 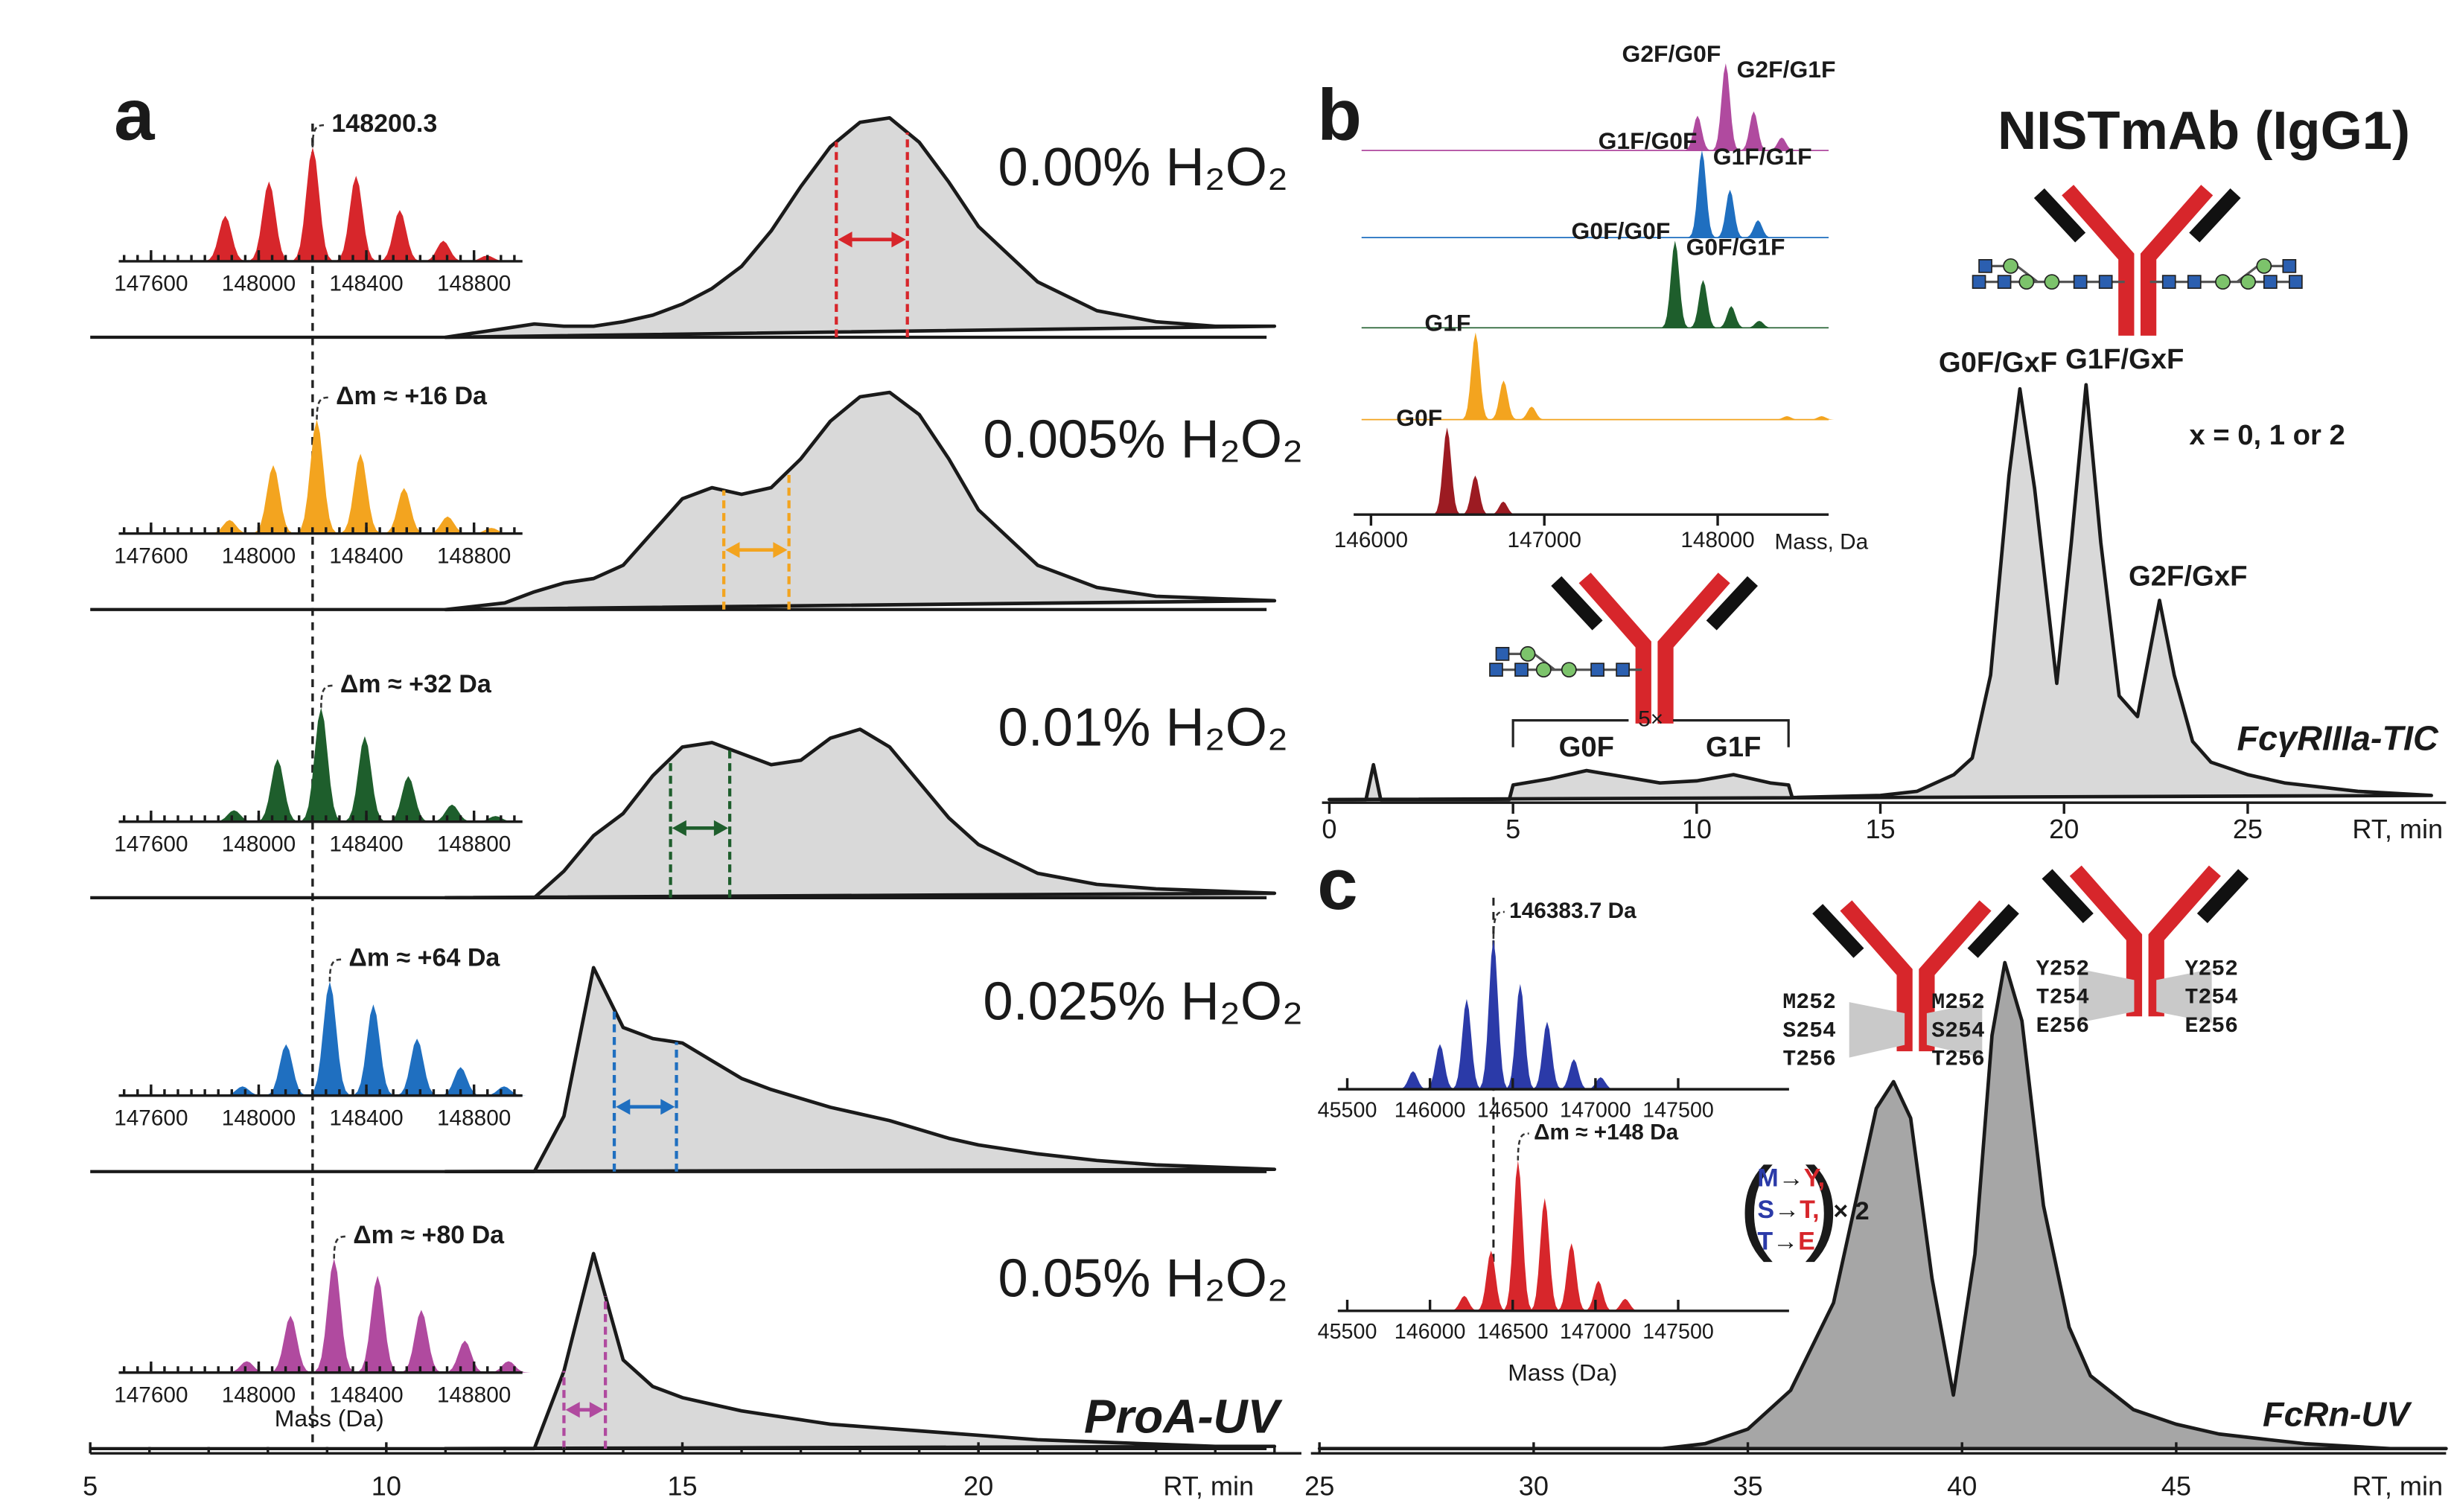 I want to click on peak-label: G2F/G0F, so click(x=1671, y=53).